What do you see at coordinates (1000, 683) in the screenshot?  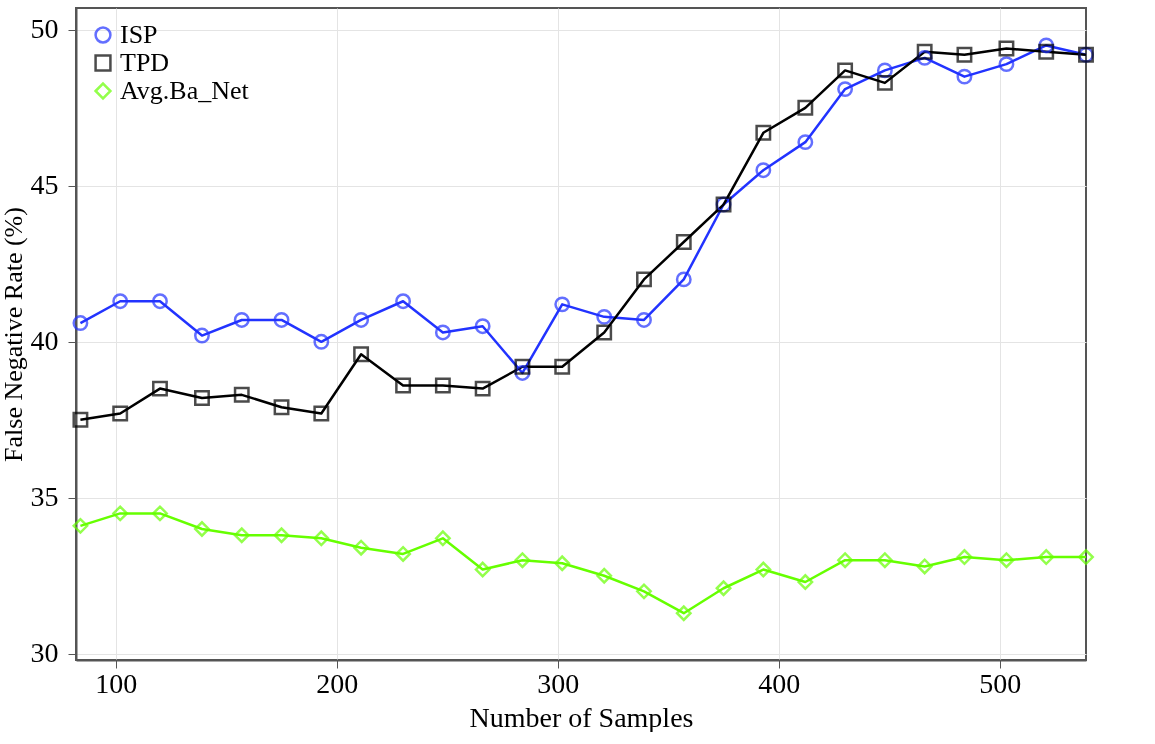 I see `x-tick-label: 500` at bounding box center [1000, 683].